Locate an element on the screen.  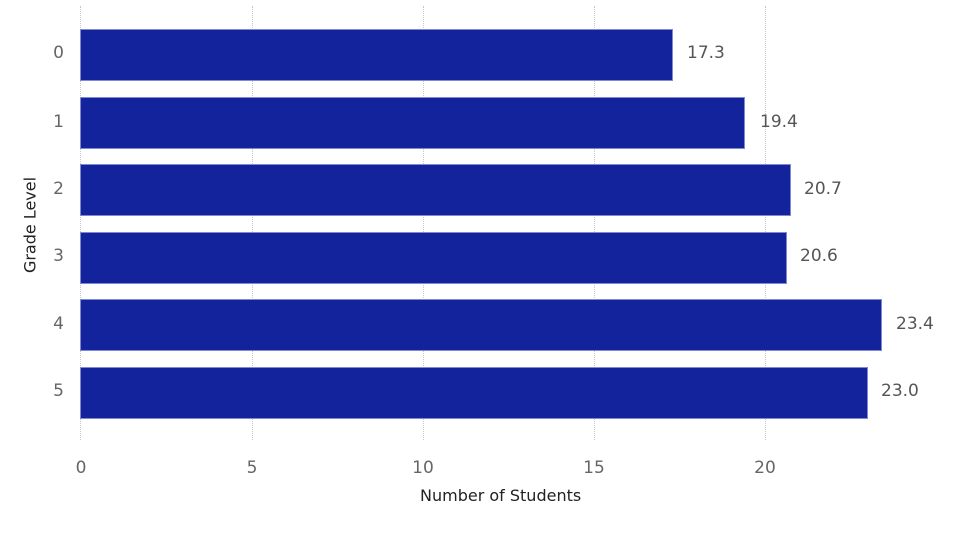
x-tick: 15 is located at coordinates (594, 468).